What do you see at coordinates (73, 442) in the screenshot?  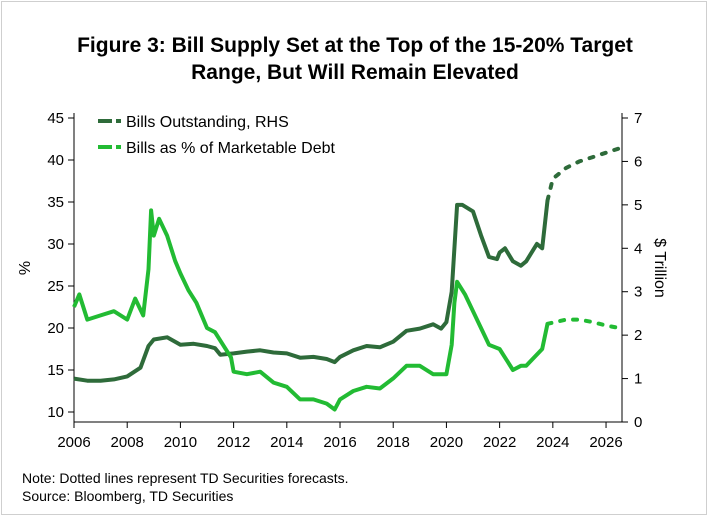 I see `x-tick-label: 2006` at bounding box center [73, 442].